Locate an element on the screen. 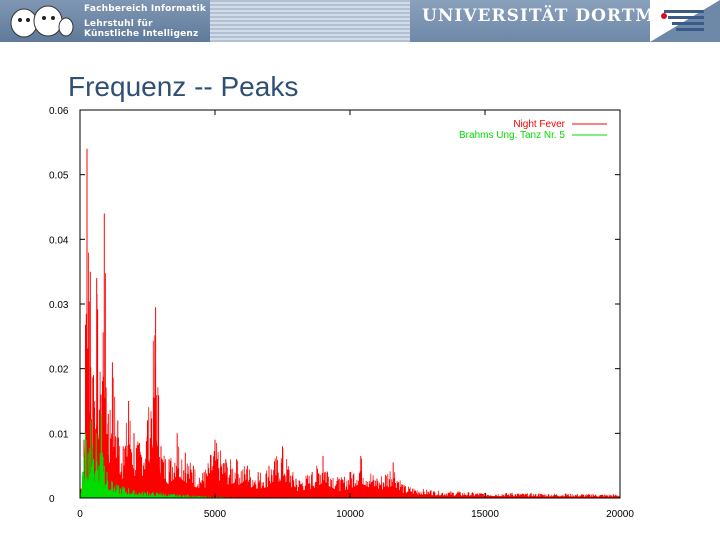 The image size is (720, 540). y-tick-label: 0.04 is located at coordinates (59, 240).